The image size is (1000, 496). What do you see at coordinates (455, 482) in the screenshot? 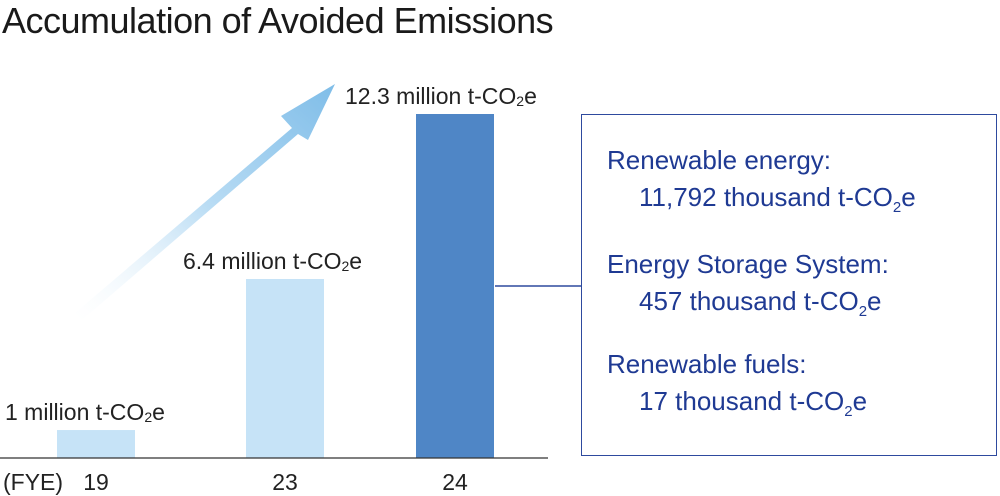
I see `tick-label-24: 24` at bounding box center [455, 482].